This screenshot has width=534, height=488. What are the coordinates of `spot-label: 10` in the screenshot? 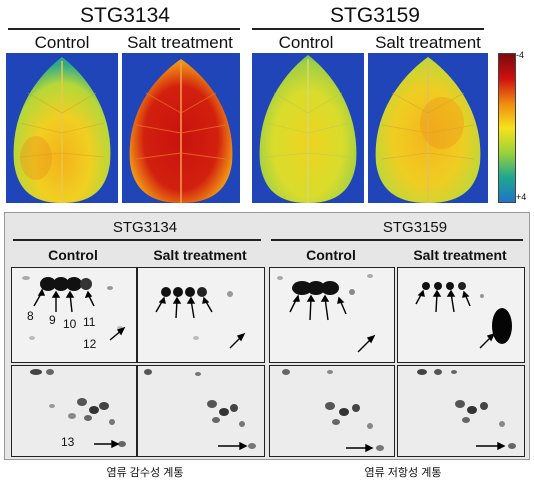 It's located at (70, 324).